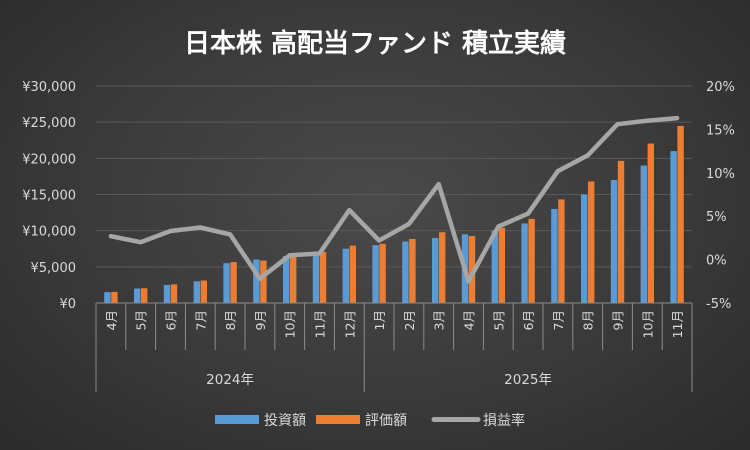 This screenshot has width=750, height=450. What do you see at coordinates (504, 420) in the screenshot?
I see `legend-label: 損益率` at bounding box center [504, 420].